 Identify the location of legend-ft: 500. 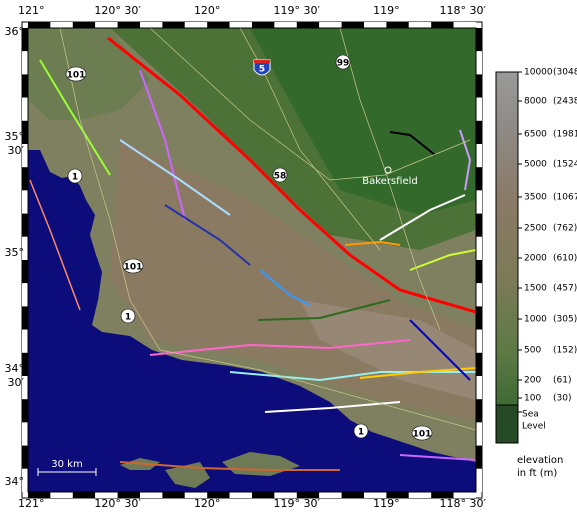
(532, 351).